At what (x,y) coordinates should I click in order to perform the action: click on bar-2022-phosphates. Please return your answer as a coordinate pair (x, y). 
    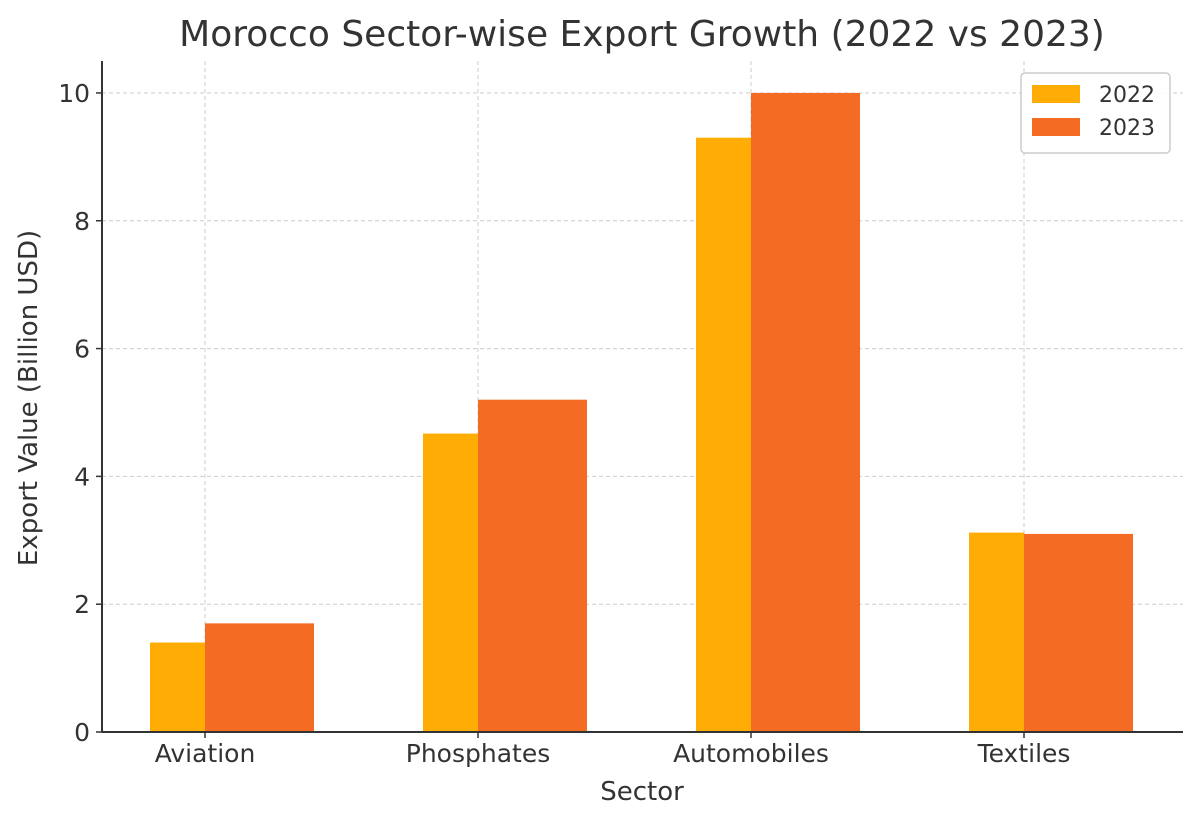
    Looking at the image, I should click on (450, 582).